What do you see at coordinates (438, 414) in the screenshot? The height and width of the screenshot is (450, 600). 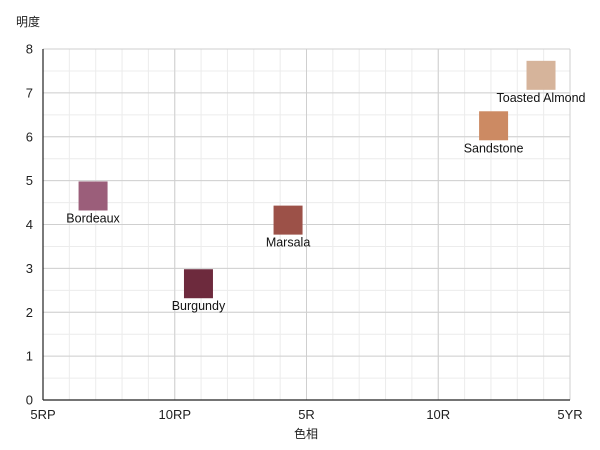 I see `x-tick-label: 10R` at bounding box center [438, 414].